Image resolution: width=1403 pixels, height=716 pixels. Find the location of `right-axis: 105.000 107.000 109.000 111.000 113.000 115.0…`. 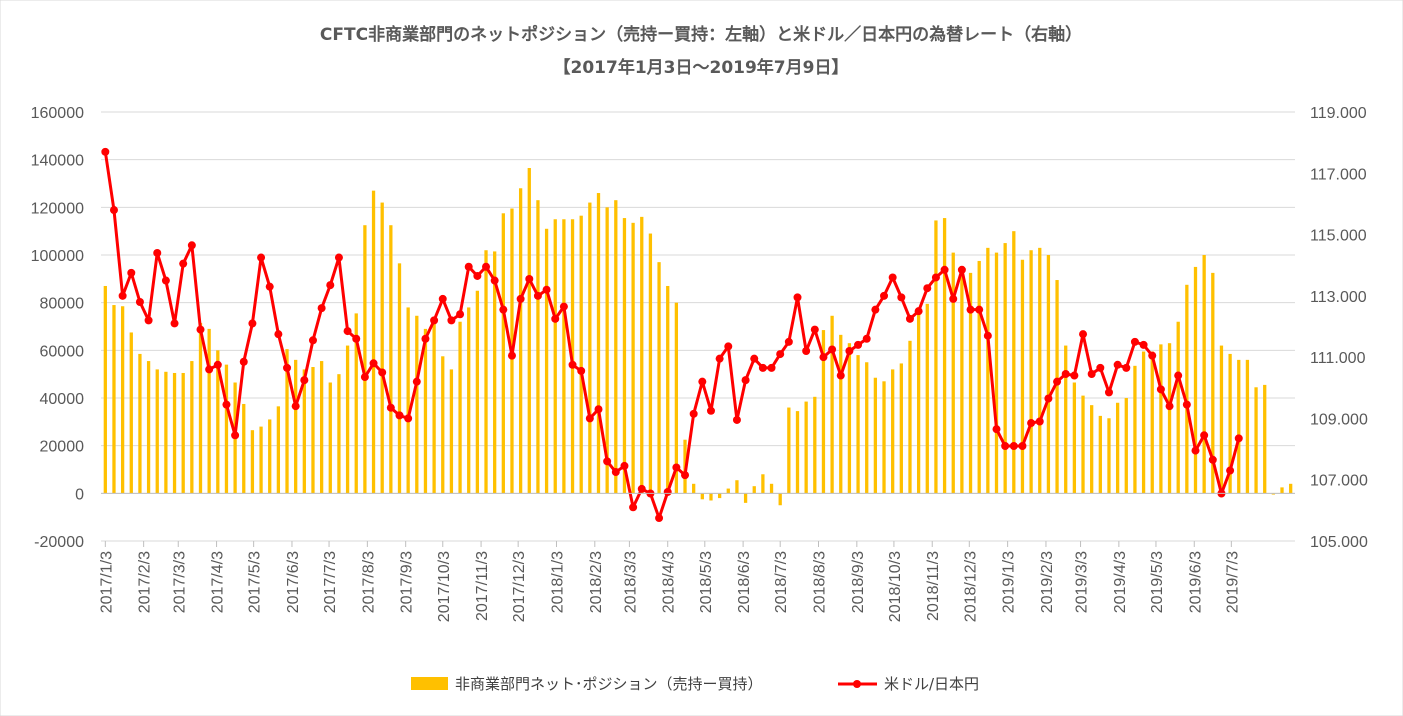

right-axis: 105.000 107.000 109.000 111.000 113.000 115.0… is located at coordinates (1339, 328).